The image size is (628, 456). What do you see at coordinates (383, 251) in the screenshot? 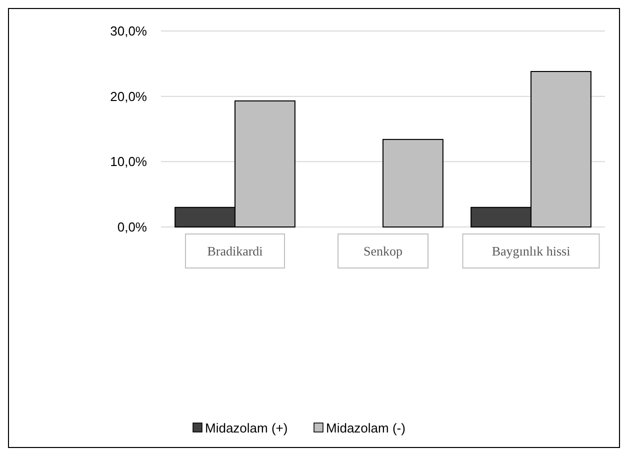
I see `x-tick-label: Senkop` at bounding box center [383, 251].